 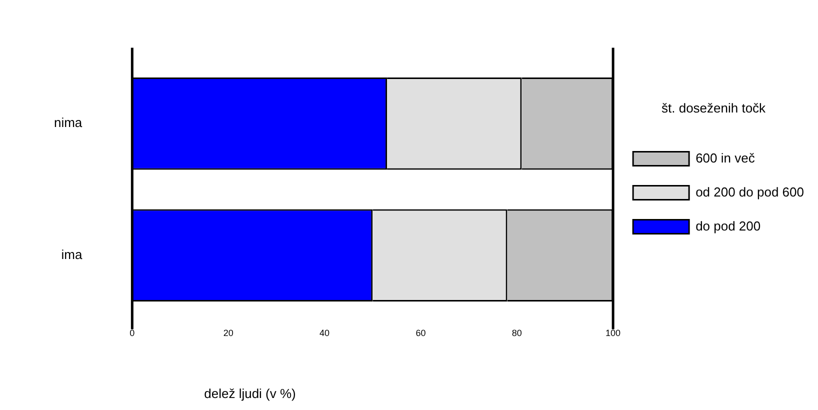 What do you see at coordinates (421, 333) in the screenshot?
I see `x-tick-label: 60` at bounding box center [421, 333].